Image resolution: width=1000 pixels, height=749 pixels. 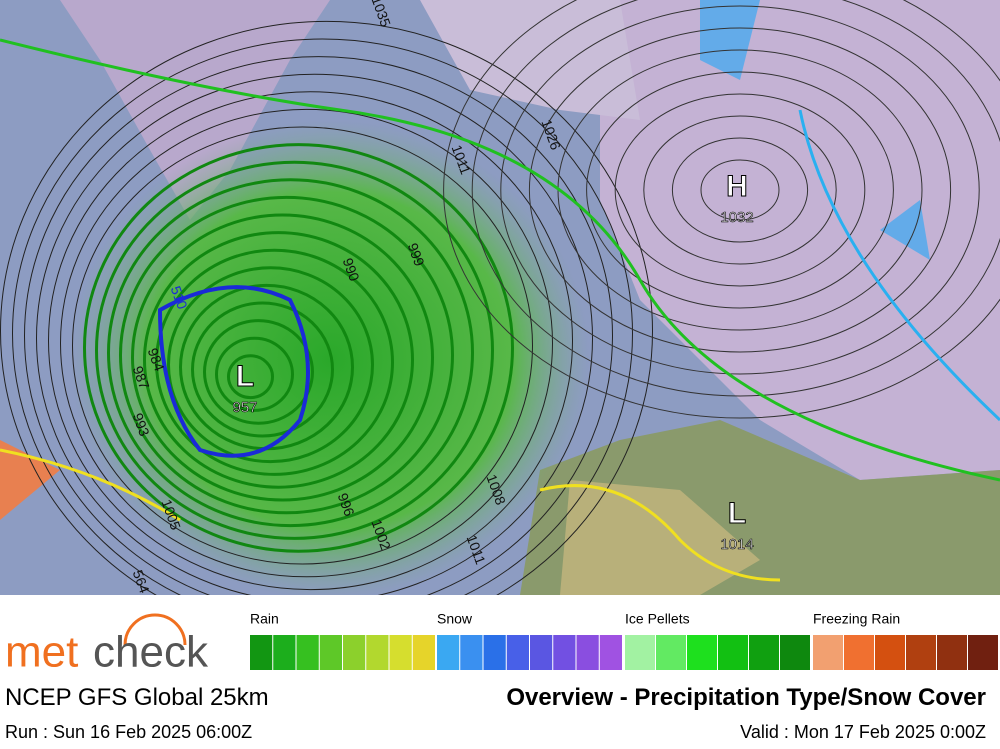 What do you see at coordinates (856, 619) in the screenshot?
I see `legend-label: Freezing Rain` at bounding box center [856, 619].